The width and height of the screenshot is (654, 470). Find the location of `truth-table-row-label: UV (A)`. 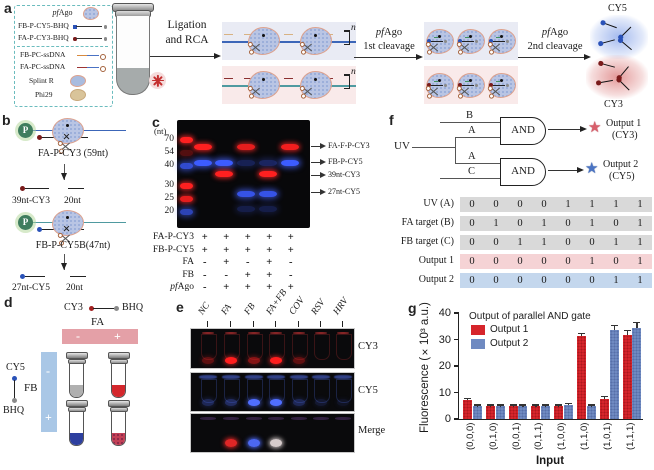

truth-table-row-label: UV (A) is located at coordinates (438, 203).